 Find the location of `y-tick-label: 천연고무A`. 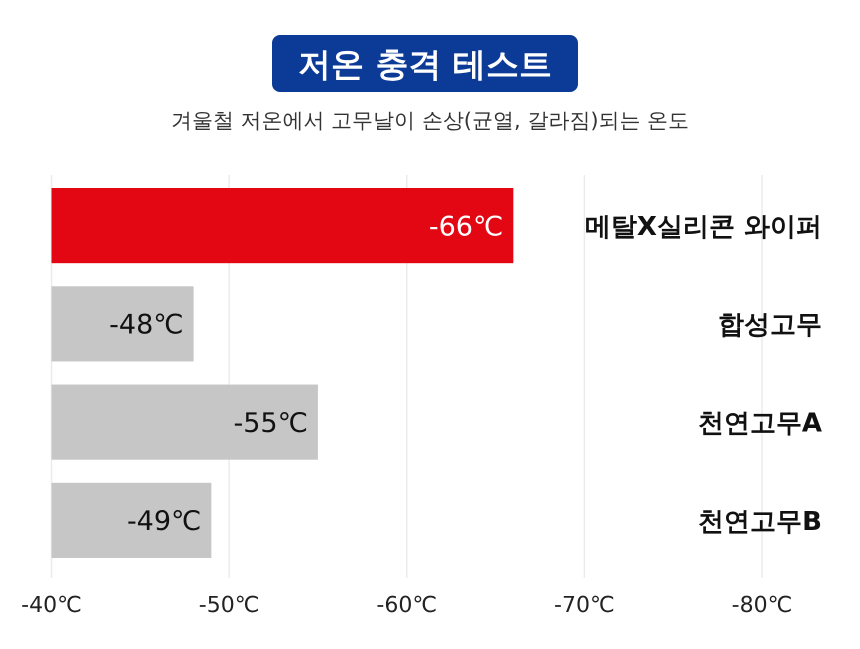

y-tick-label: 천연고무A is located at coordinates (760, 423).